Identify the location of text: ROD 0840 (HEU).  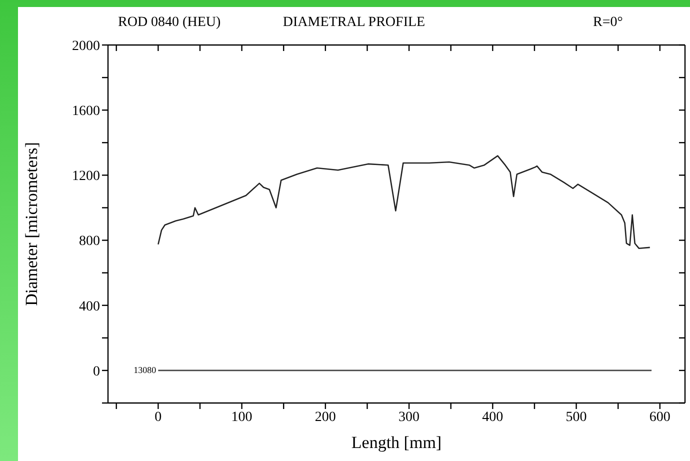
(169, 23).